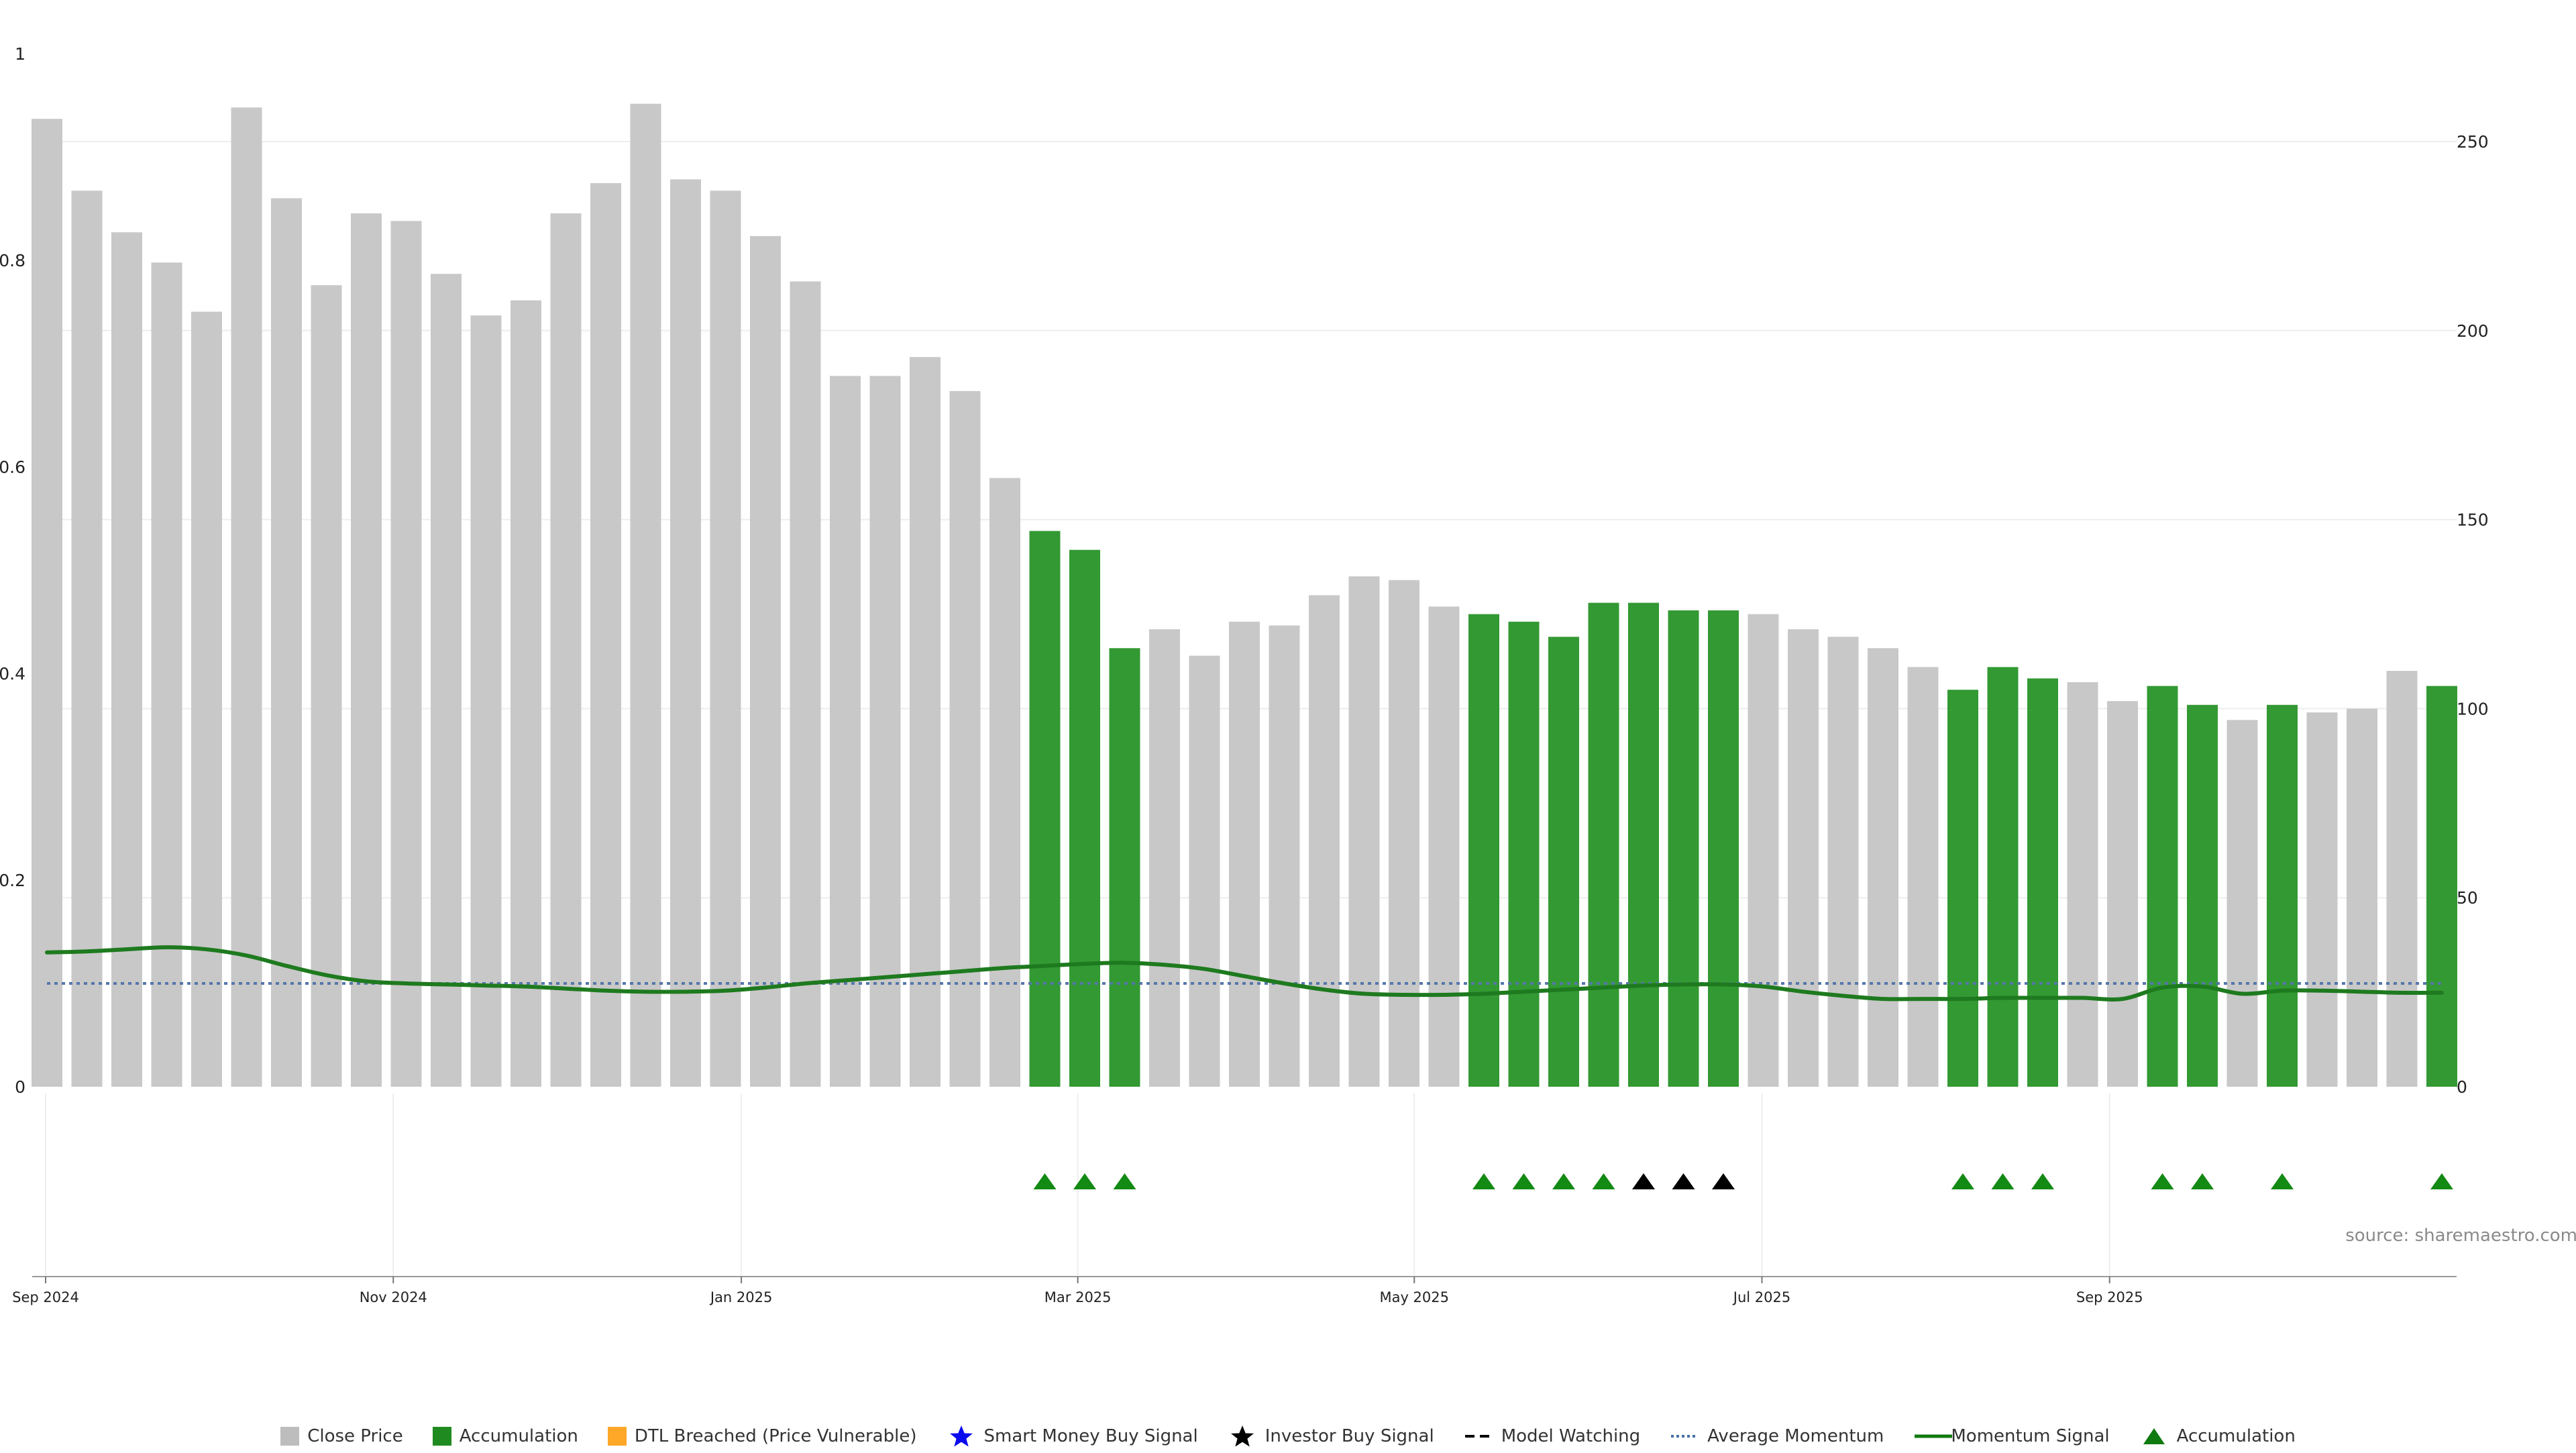 Image resolution: width=2576 pixels, height=1453 pixels. I want to click on left-y-tick-label: 0.2, so click(12, 880).